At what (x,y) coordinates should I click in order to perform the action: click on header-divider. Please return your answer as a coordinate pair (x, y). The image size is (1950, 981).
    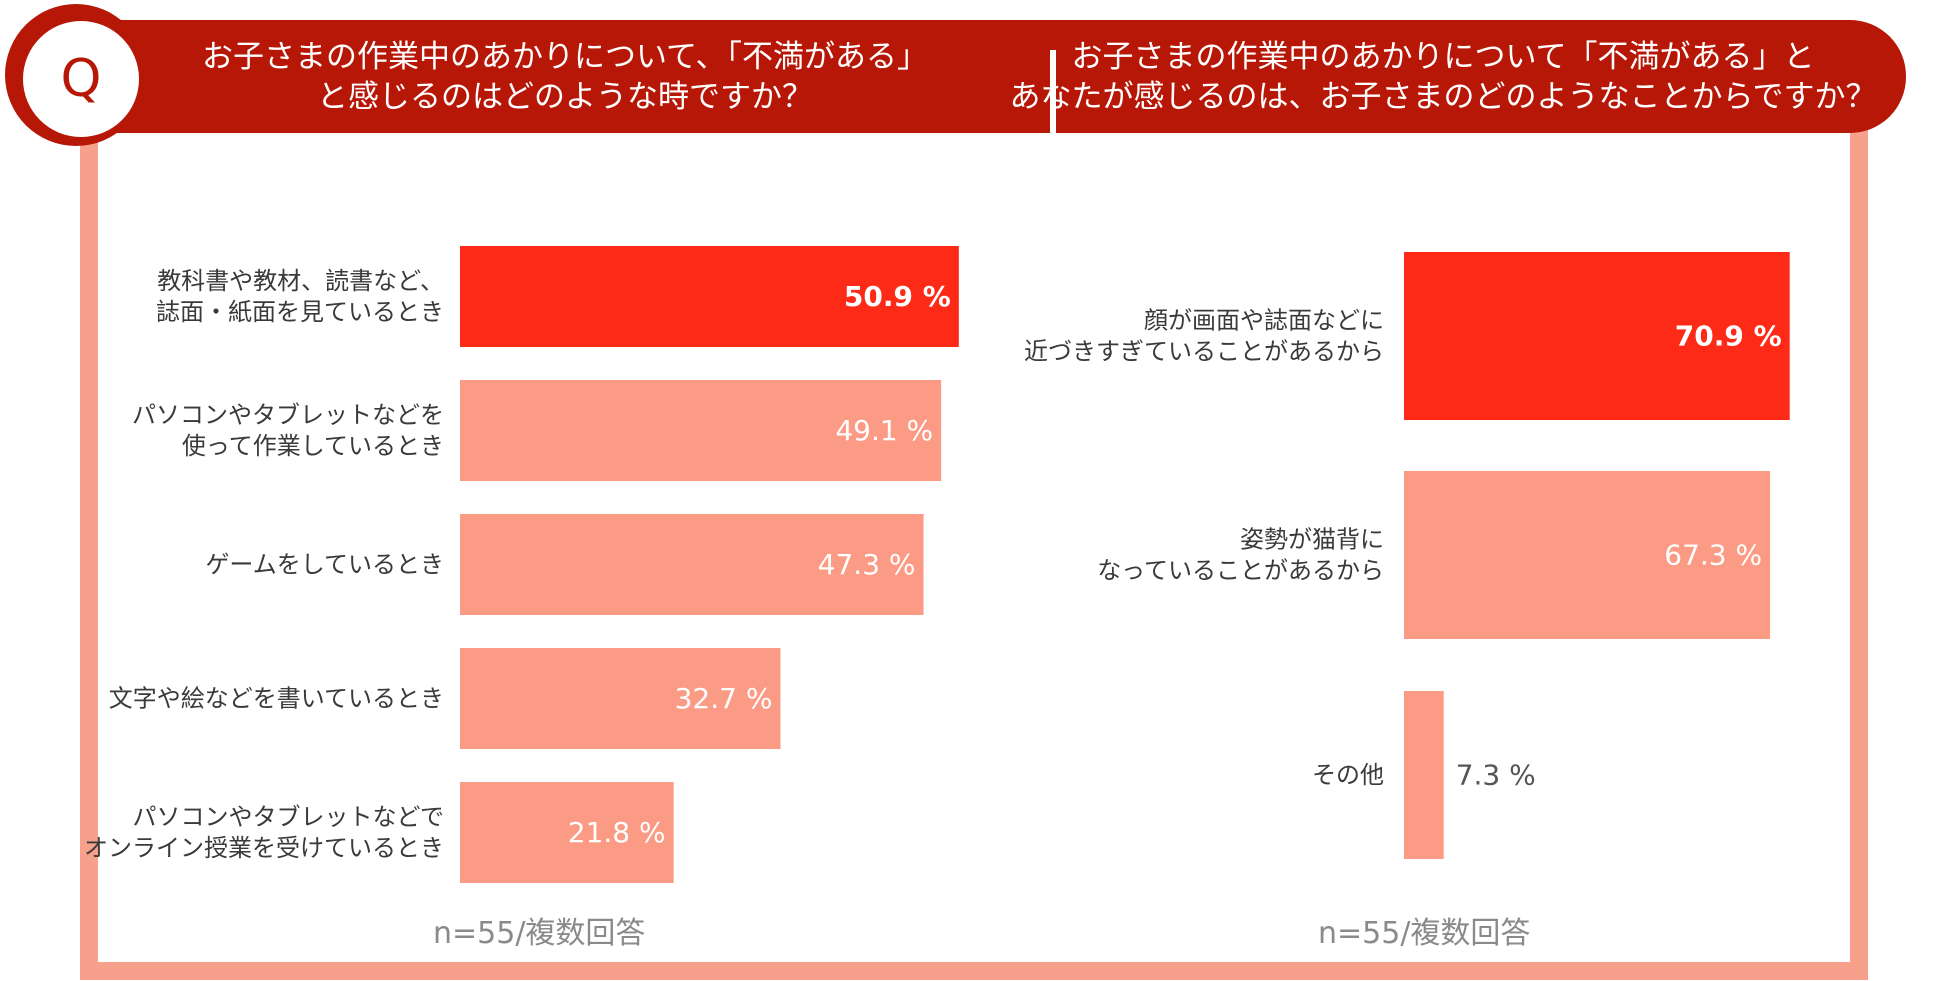
    Looking at the image, I should click on (1053, 97).